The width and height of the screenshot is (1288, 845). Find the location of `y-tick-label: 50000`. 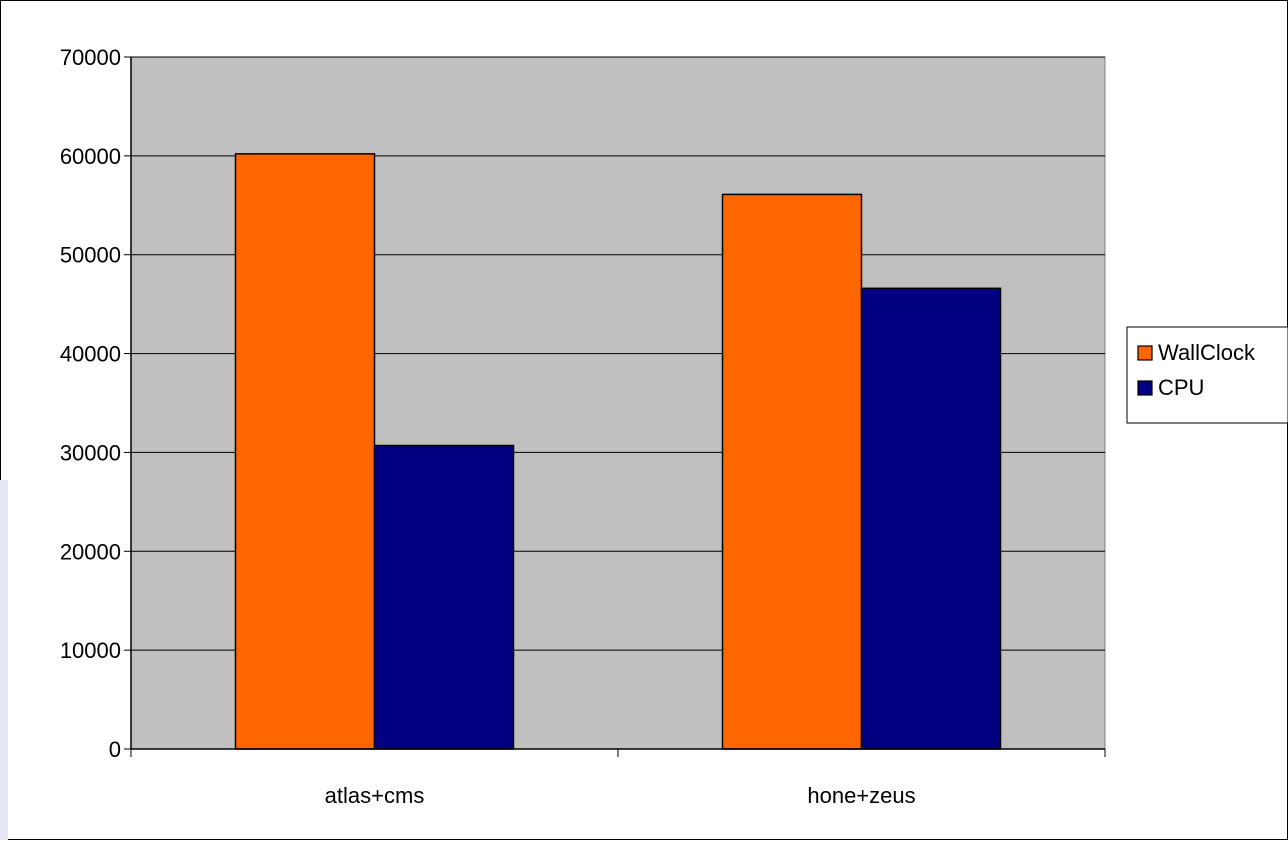

y-tick-label: 50000 is located at coordinates (90, 255).